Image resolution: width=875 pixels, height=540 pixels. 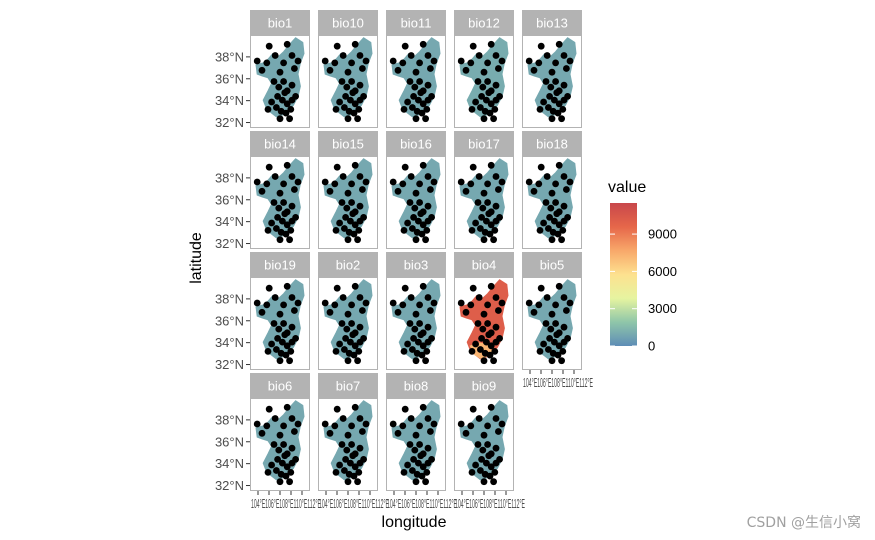 I want to click on legend-label: 6000, so click(x=662, y=271).